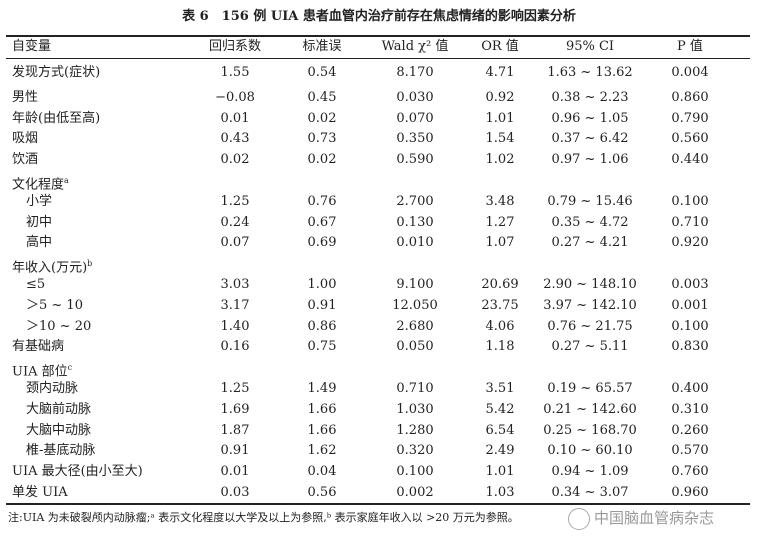 This screenshot has height=547, width=758. I want to click on header-cell: 95% CI, so click(590, 46).